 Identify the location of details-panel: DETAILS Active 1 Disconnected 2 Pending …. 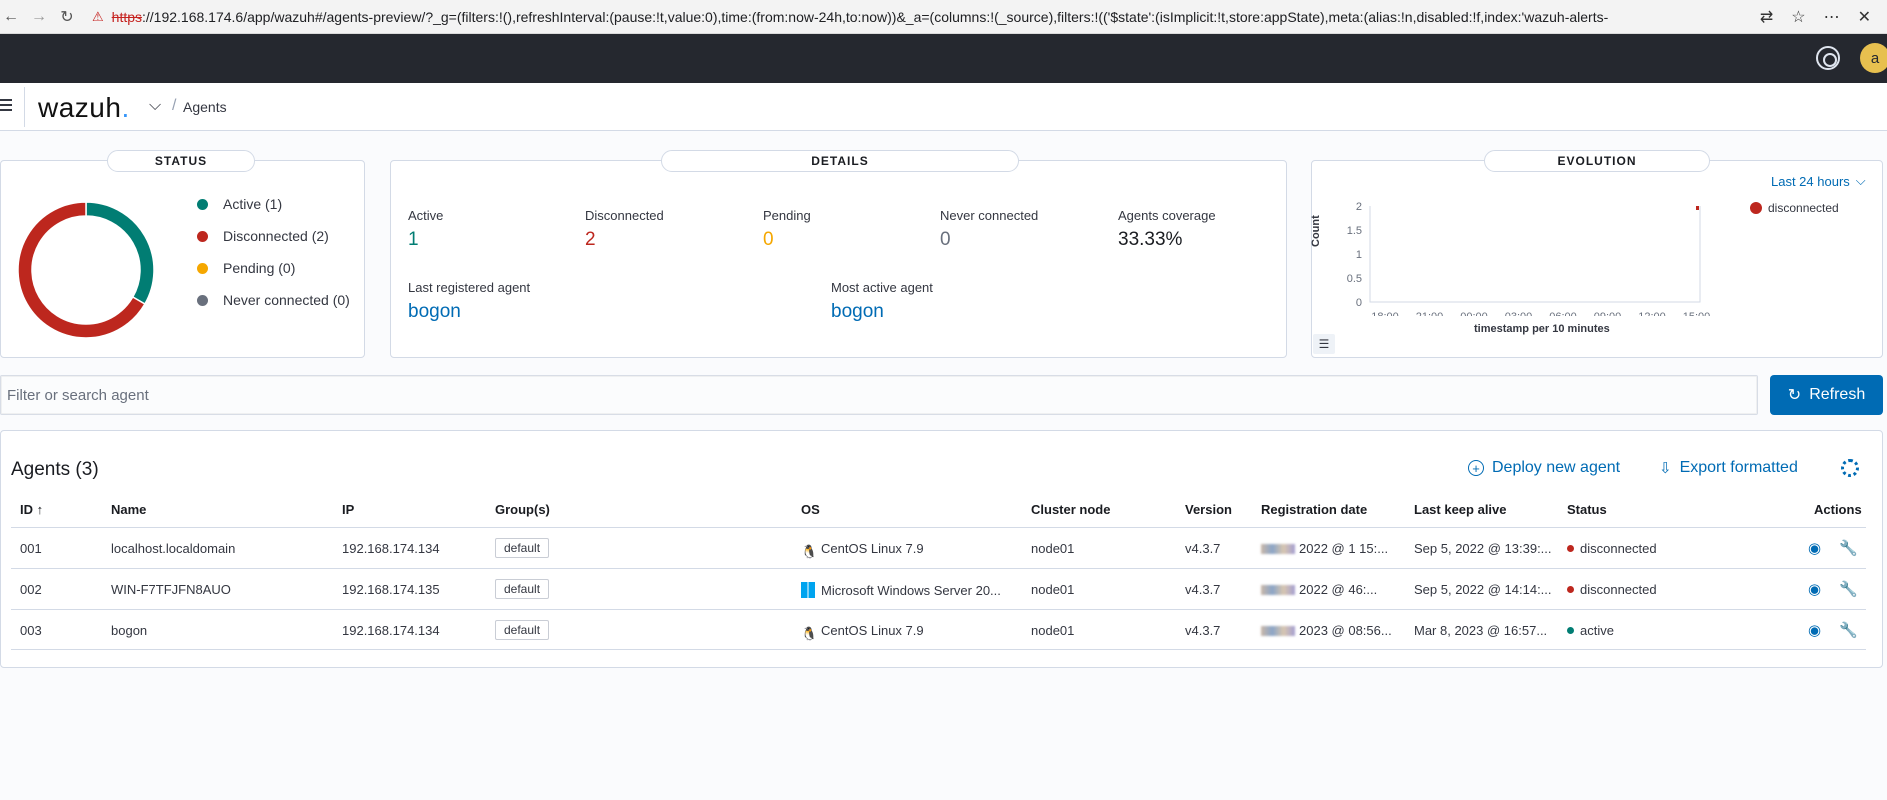
(838, 254).